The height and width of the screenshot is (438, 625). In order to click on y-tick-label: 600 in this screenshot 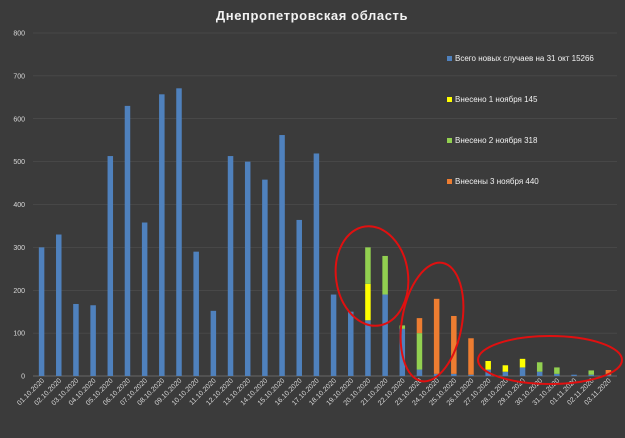, I will do `click(19, 119)`.